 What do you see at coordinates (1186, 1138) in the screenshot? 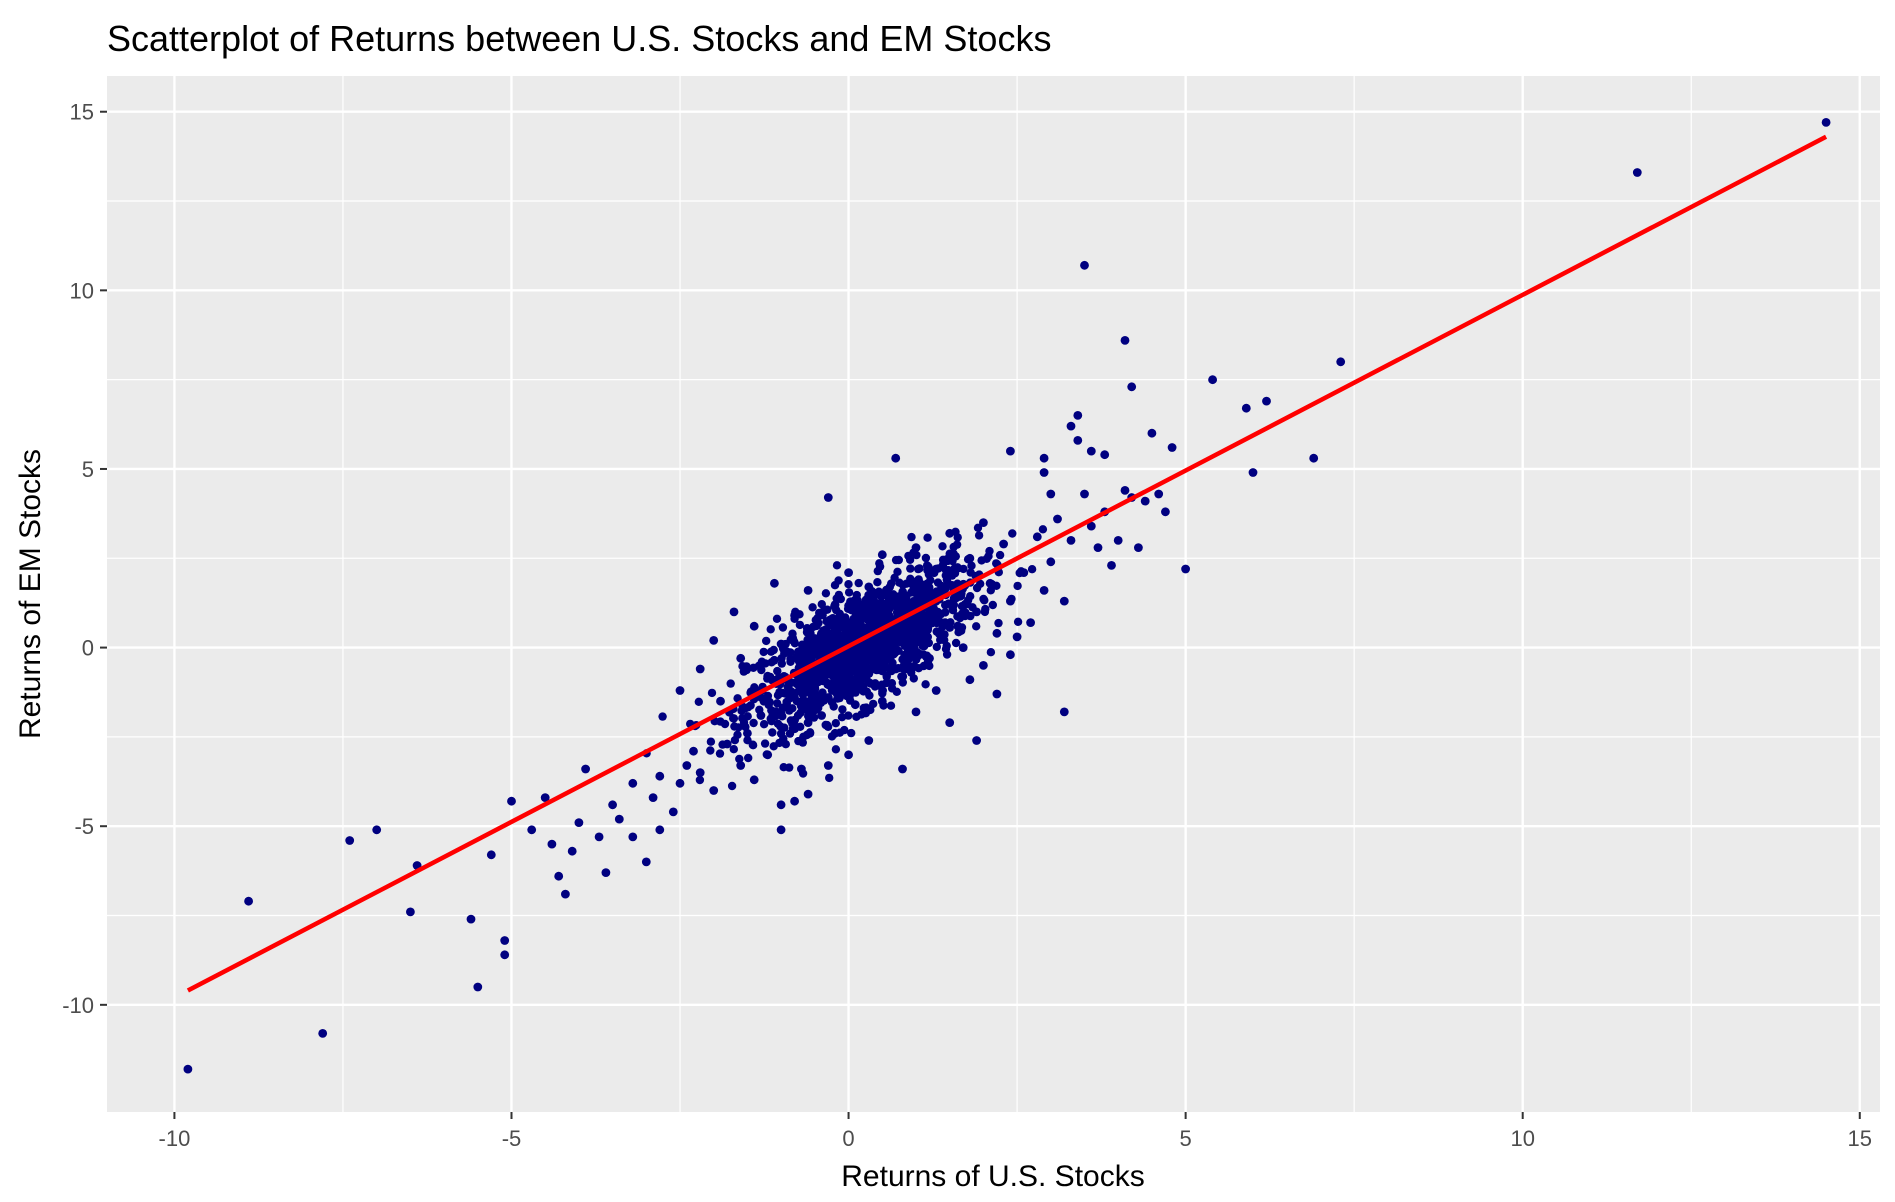
I see `x-tick-label: 5` at bounding box center [1186, 1138].